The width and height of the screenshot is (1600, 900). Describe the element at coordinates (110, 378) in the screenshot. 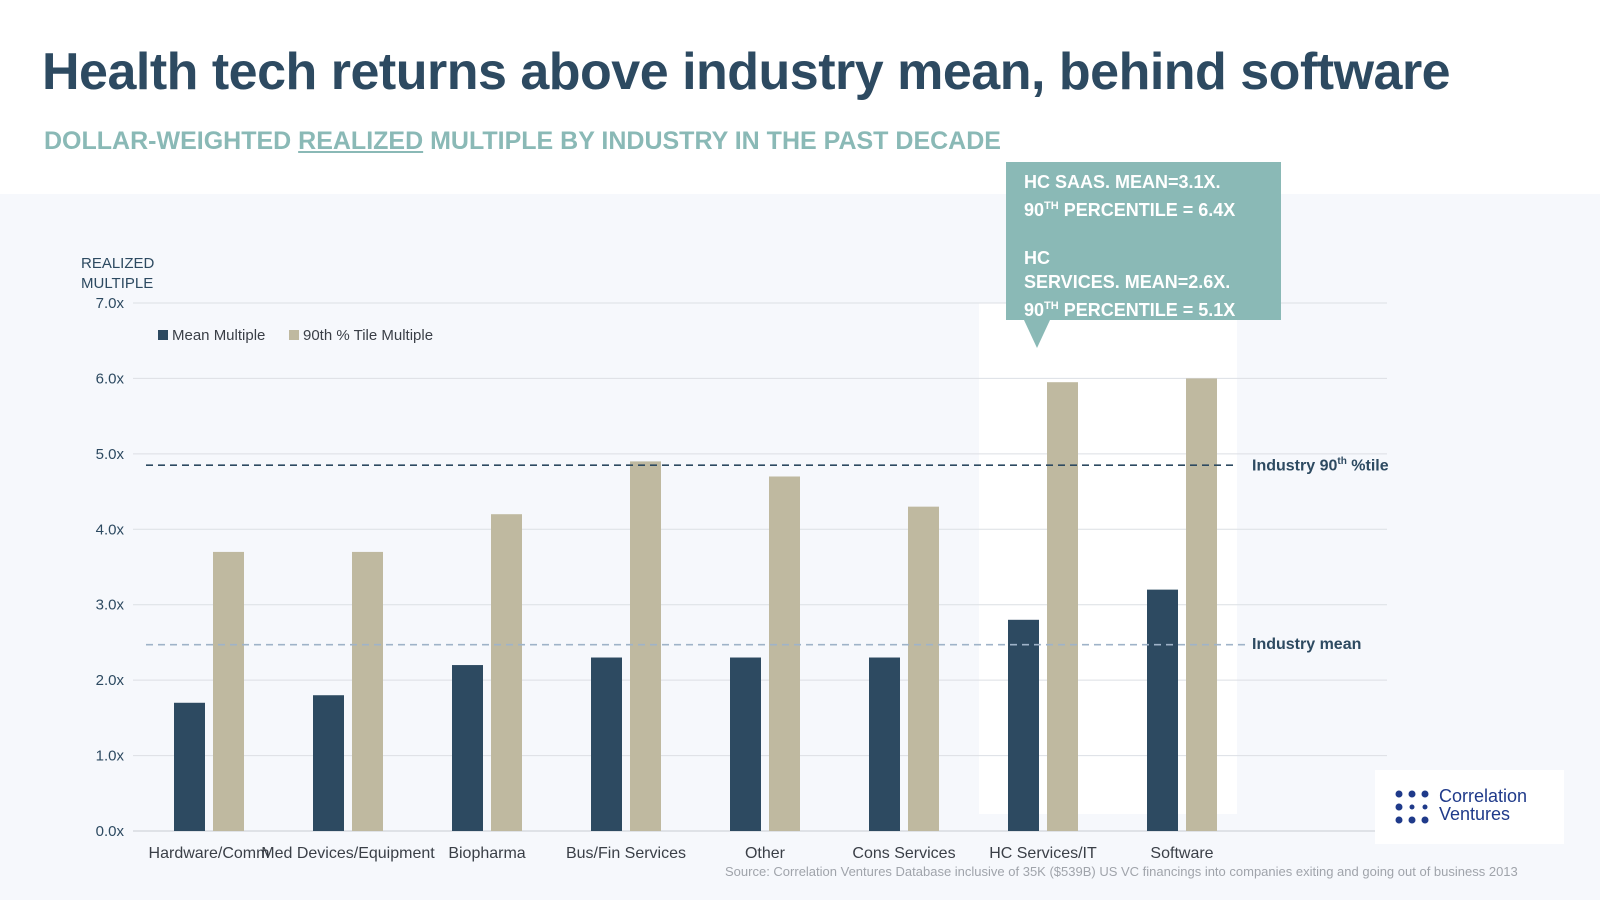

I see `y-tick-label: 6.0x` at that location.